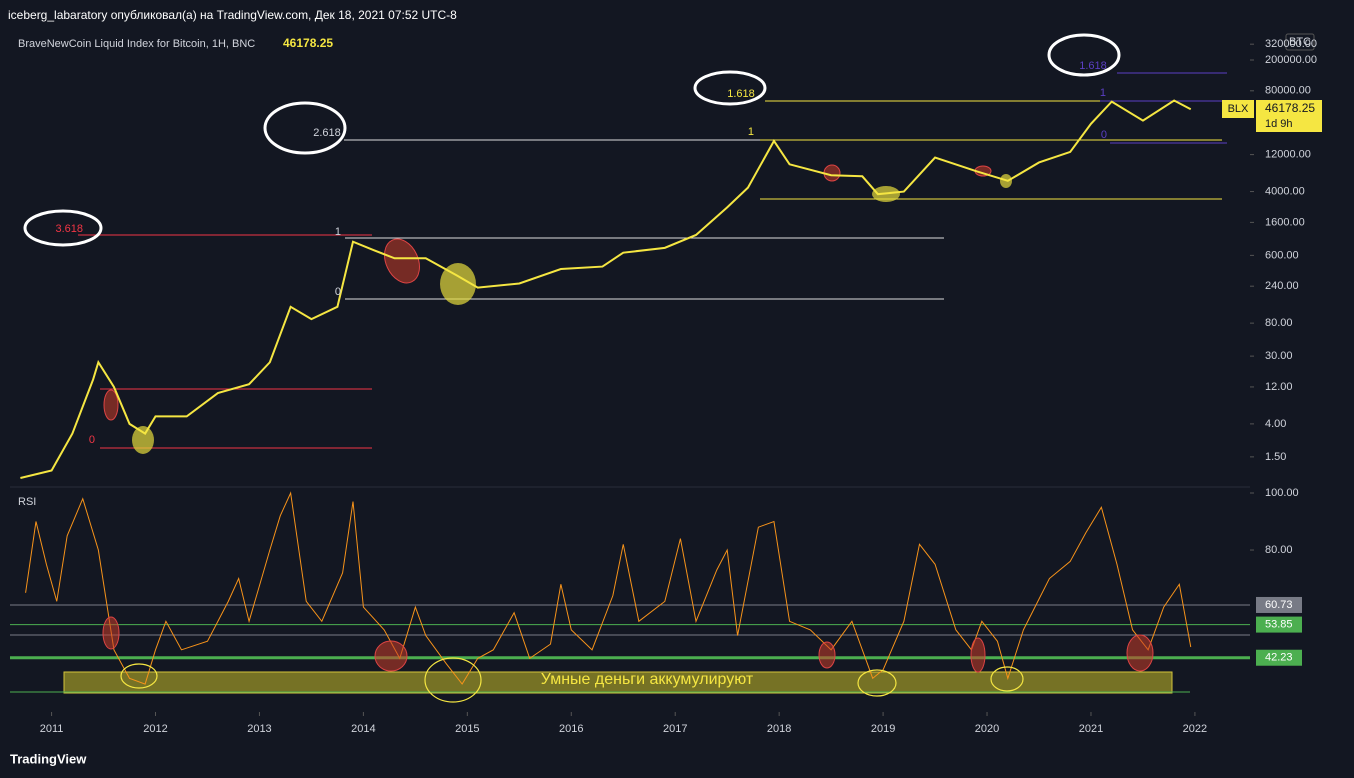 Image resolution: width=1354 pixels, height=778 pixels. Describe the element at coordinates (155, 729) in the screenshot. I see `x-tick-label: 2012` at that location.